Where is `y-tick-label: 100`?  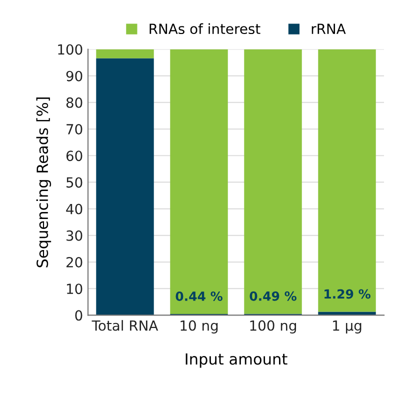
y-tick-label: 100 is located at coordinates (70, 49).